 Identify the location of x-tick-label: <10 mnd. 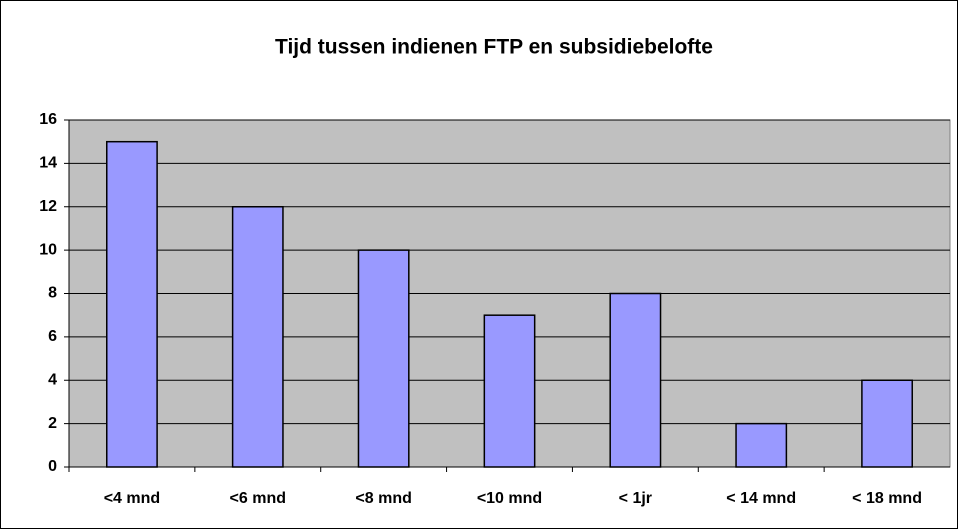
(509, 498).